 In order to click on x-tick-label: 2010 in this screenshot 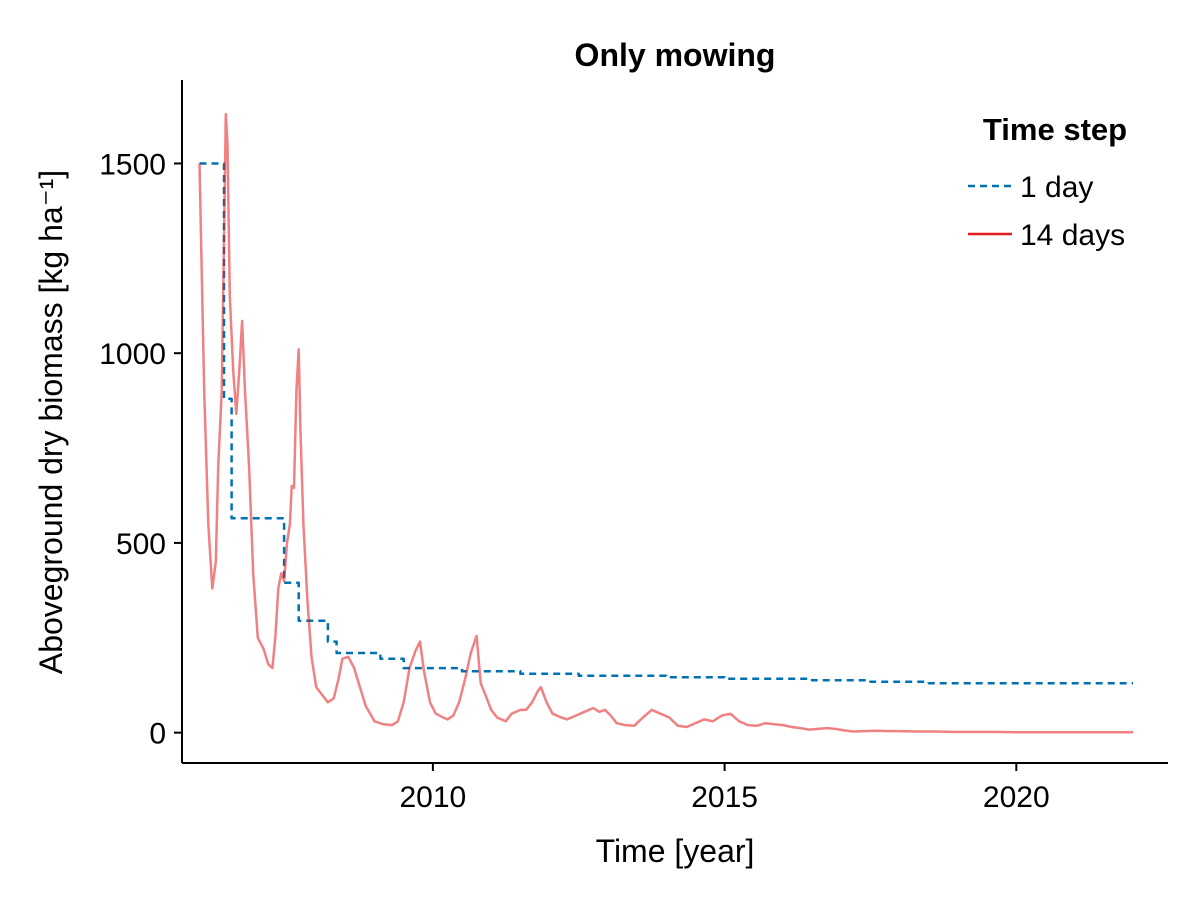, I will do `click(433, 797)`.